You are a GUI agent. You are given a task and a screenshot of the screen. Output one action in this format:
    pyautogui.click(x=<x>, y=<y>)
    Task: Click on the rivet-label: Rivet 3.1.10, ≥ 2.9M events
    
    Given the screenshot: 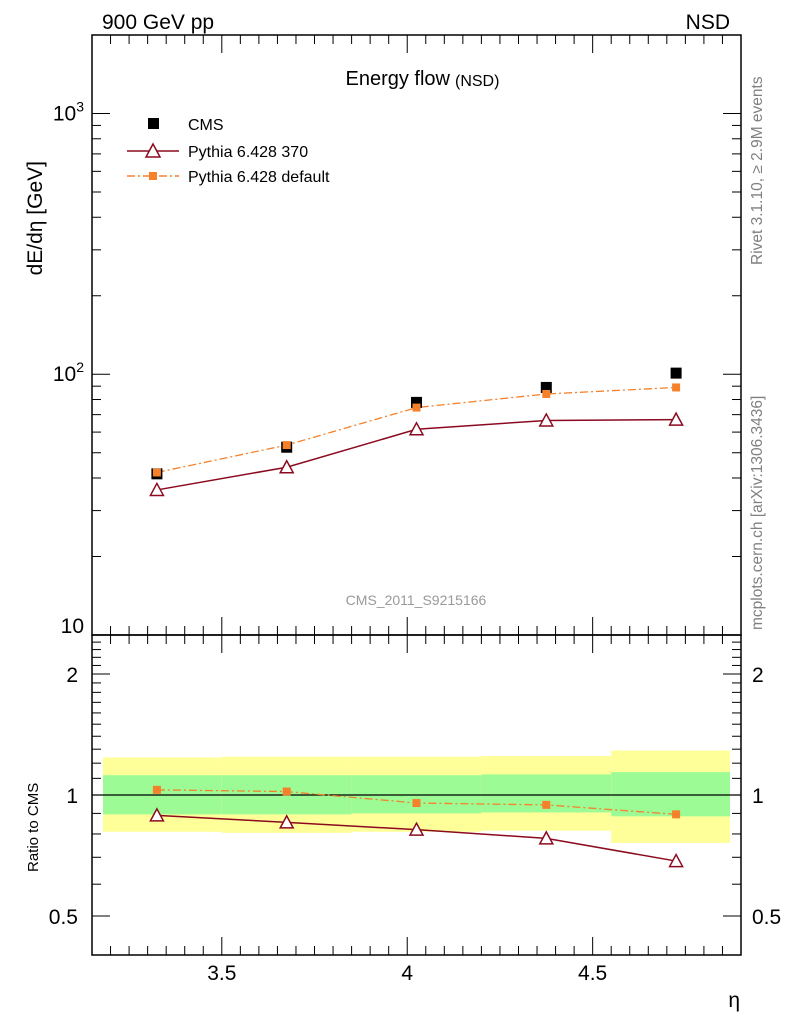 What is the action you would take?
    pyautogui.click(x=757, y=170)
    